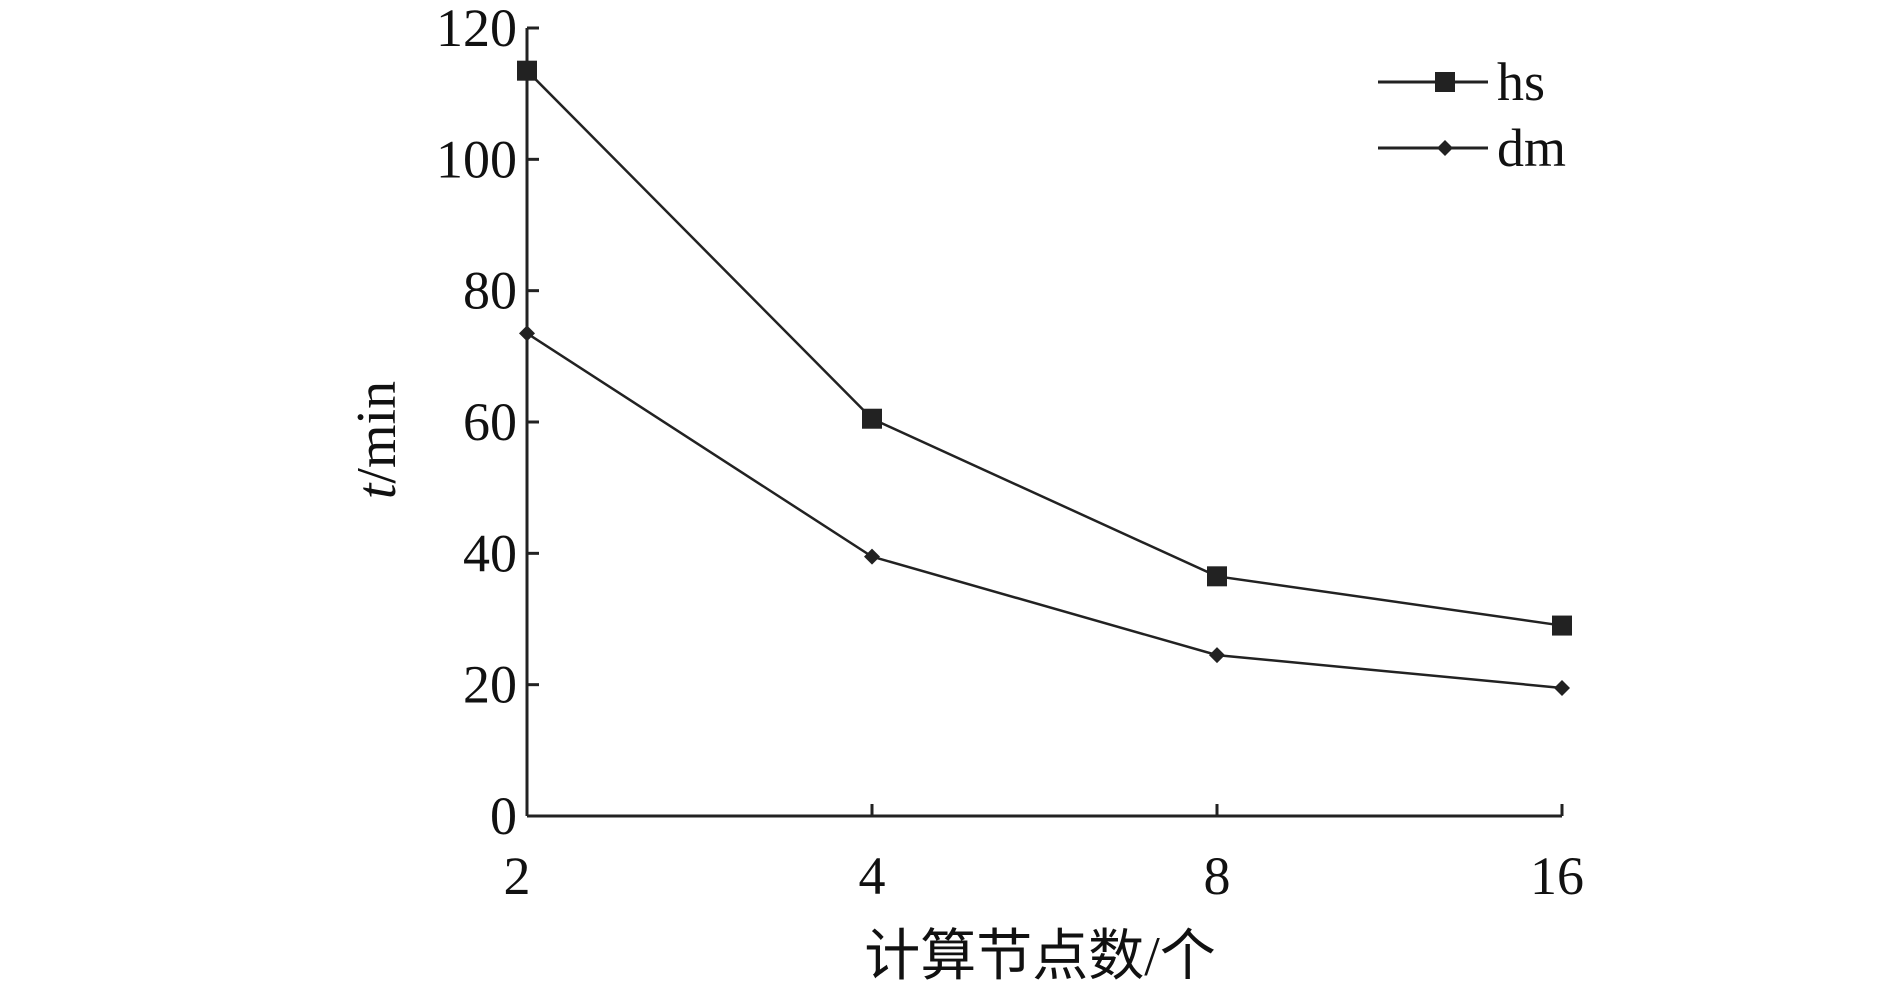 Image resolution: width=1890 pixels, height=986 pixels. Describe the element at coordinates (1521, 82) in the screenshot. I see `legend-label: hs` at that location.